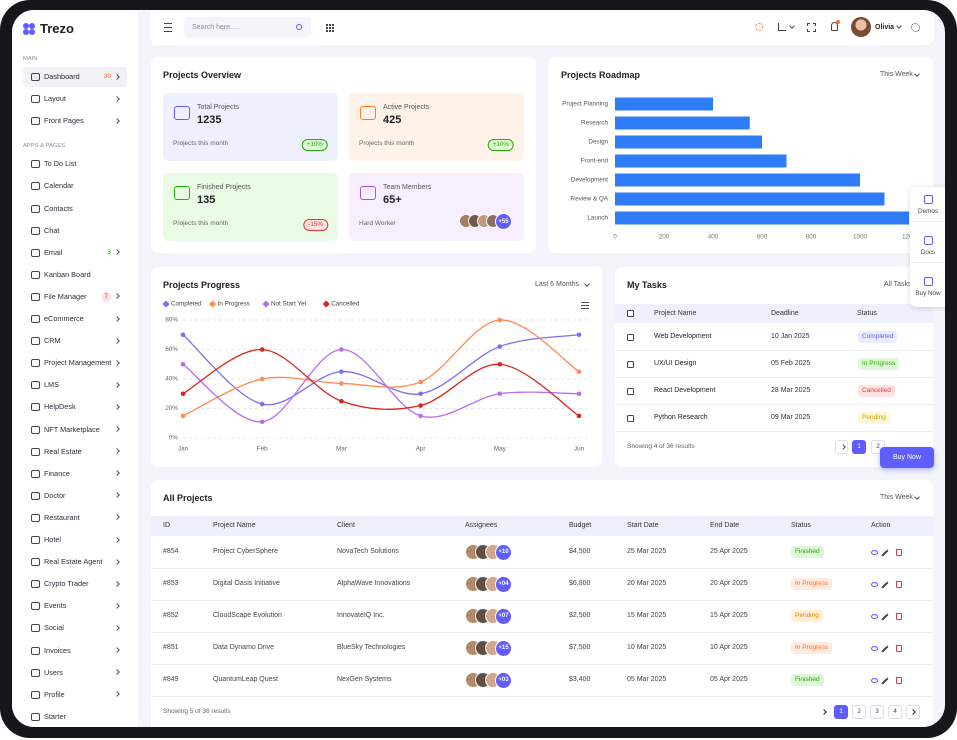 The width and height of the screenshot is (957, 740). What do you see at coordinates (55, 495) in the screenshot?
I see `menu-item: Doctor` at bounding box center [55, 495].